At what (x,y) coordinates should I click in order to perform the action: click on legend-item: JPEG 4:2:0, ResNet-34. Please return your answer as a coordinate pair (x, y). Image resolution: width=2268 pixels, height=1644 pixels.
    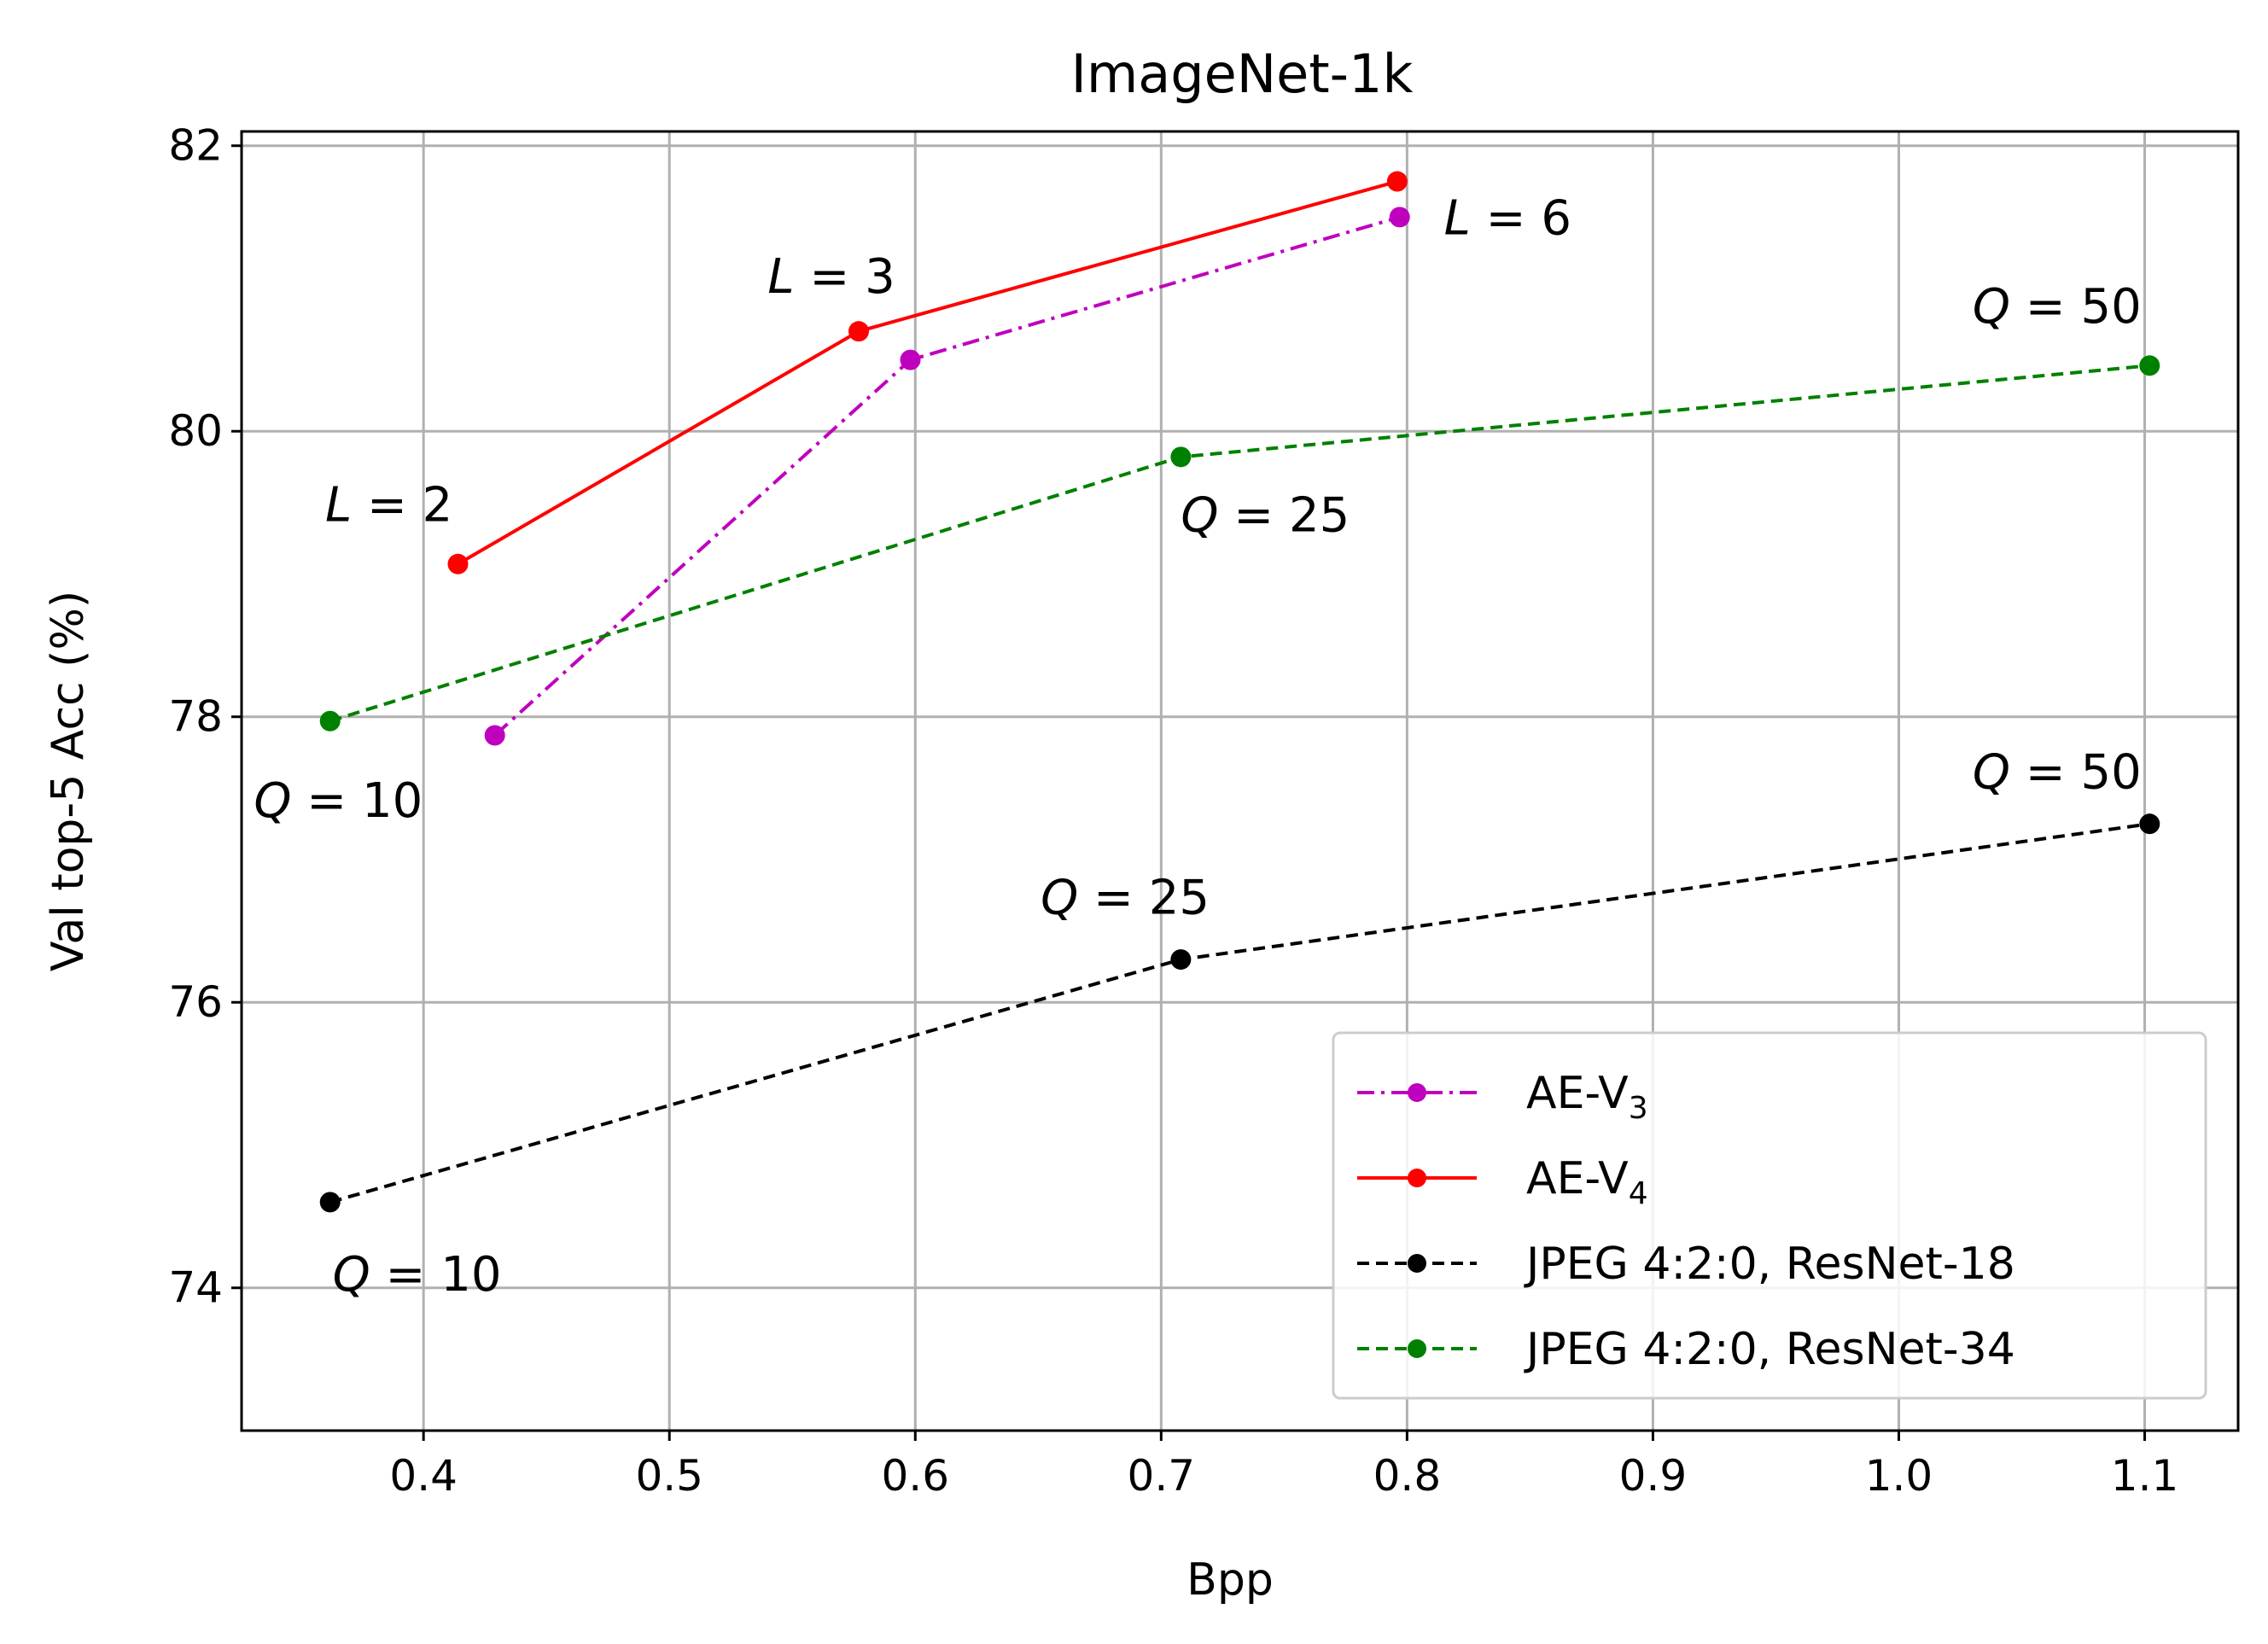
    Looking at the image, I should click on (1686, 1350).